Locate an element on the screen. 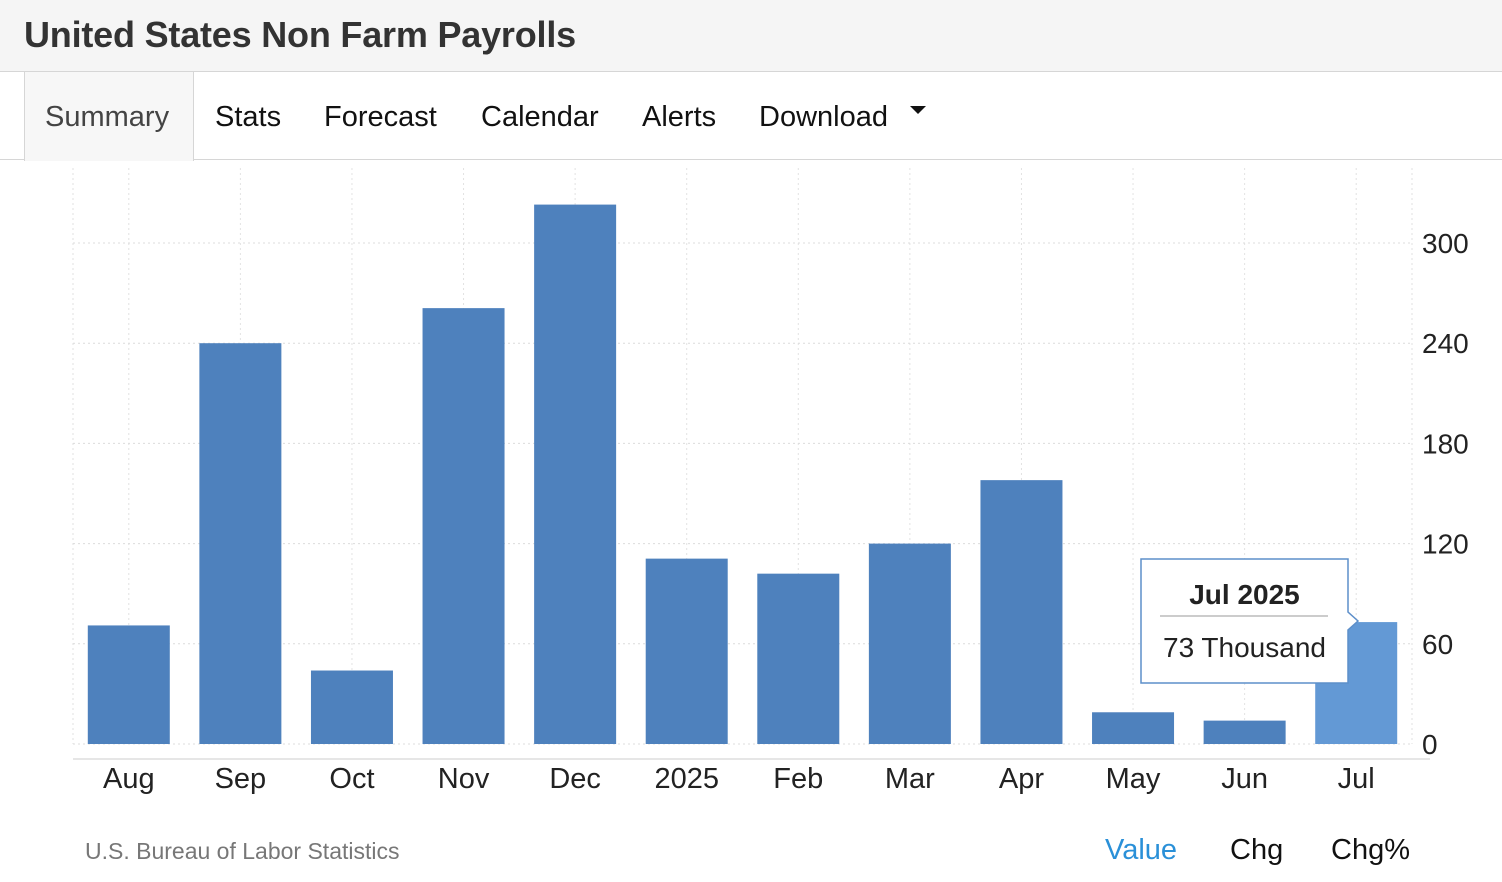 The image size is (1502, 882). tab-forecast: Forecast is located at coordinates (380, 116).